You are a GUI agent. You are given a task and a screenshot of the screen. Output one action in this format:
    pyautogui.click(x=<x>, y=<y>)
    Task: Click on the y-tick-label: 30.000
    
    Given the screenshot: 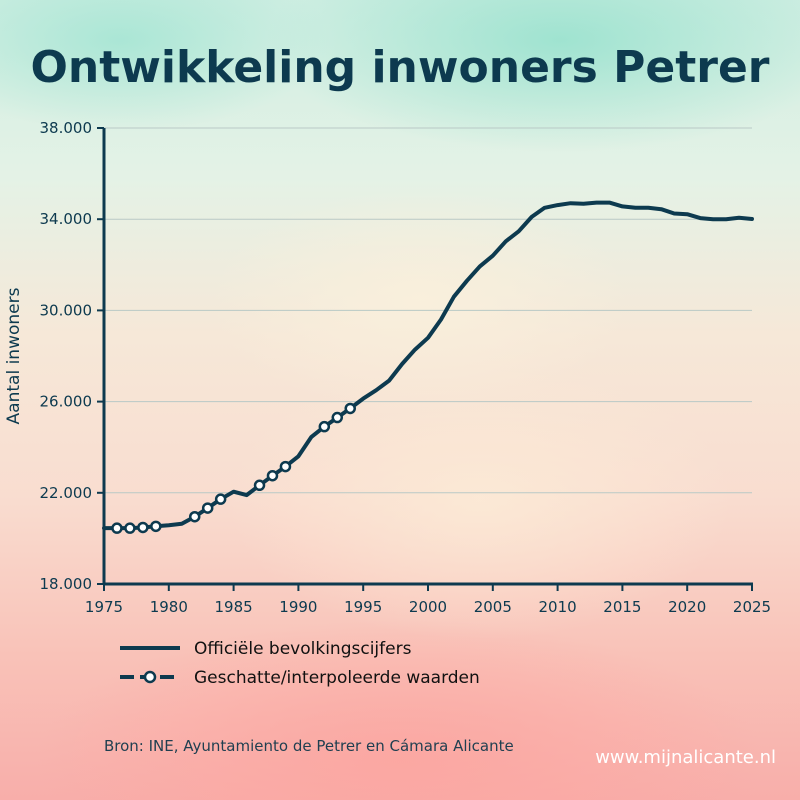 What is the action you would take?
    pyautogui.click(x=66, y=310)
    